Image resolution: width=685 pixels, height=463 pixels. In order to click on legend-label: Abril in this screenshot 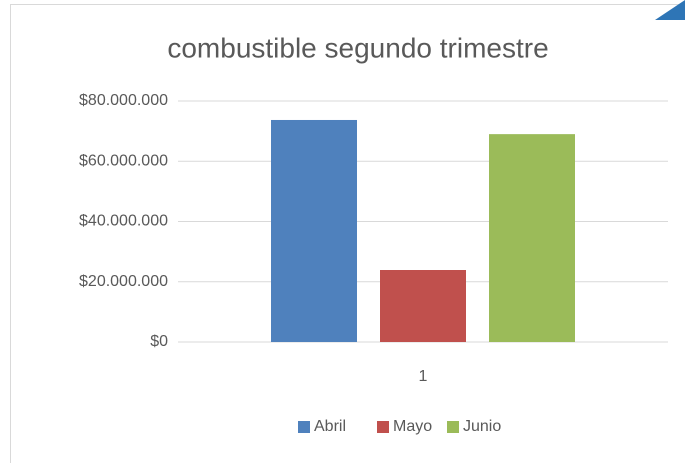, I will do `click(330, 426)`.